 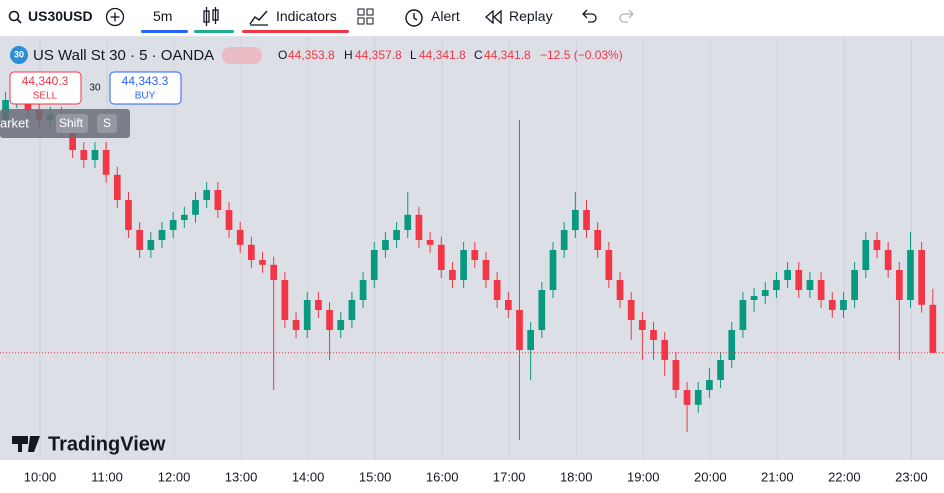 What do you see at coordinates (306, 16) in the screenshot?
I see `indicators: Indicators` at bounding box center [306, 16].